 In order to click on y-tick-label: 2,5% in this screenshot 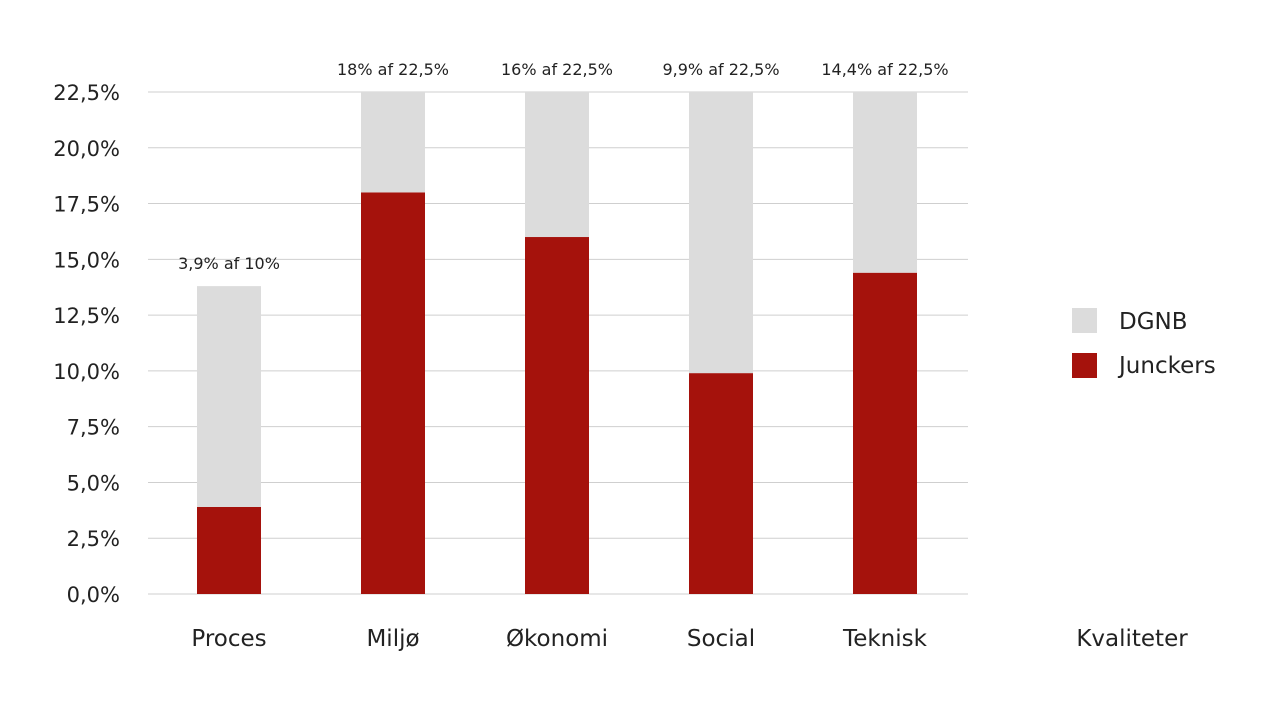, I will do `click(93, 539)`.